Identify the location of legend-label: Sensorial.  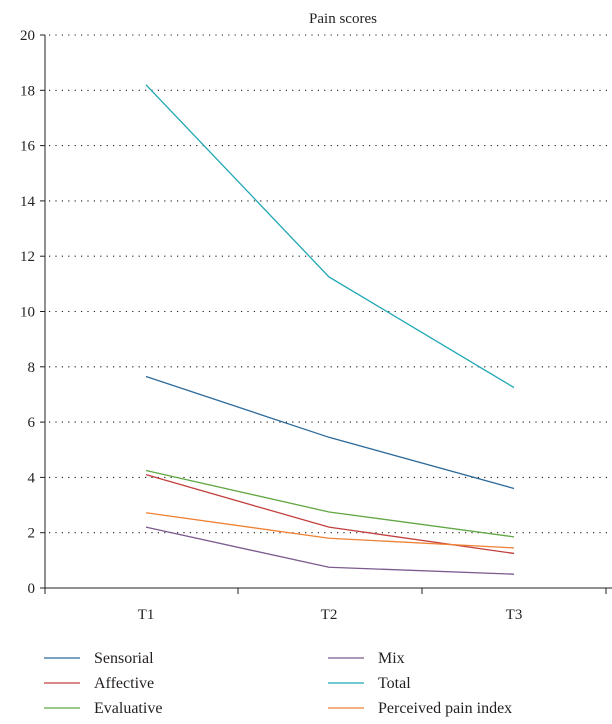
(124, 658).